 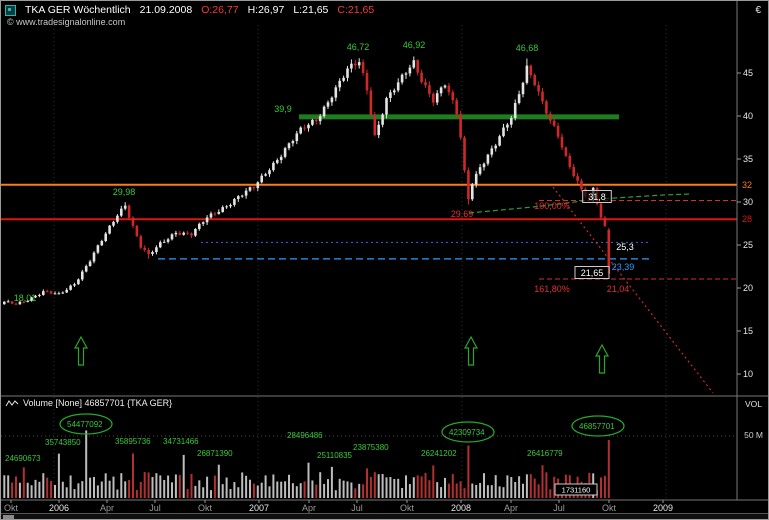 What do you see at coordinates (439, 453) in the screenshot?
I see `volume-annotation: 26241202` at bounding box center [439, 453].